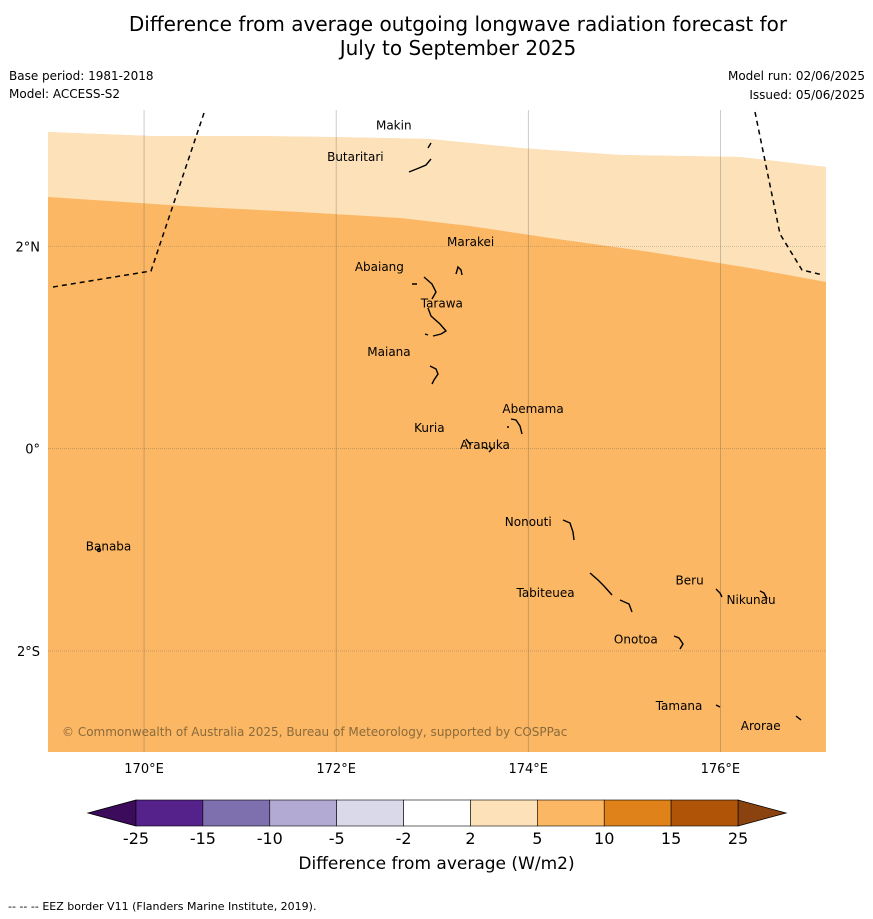  I want to click on colorbar: -25 -15 -10 -5 -2 2 5 10 15 25, so click(437, 823).